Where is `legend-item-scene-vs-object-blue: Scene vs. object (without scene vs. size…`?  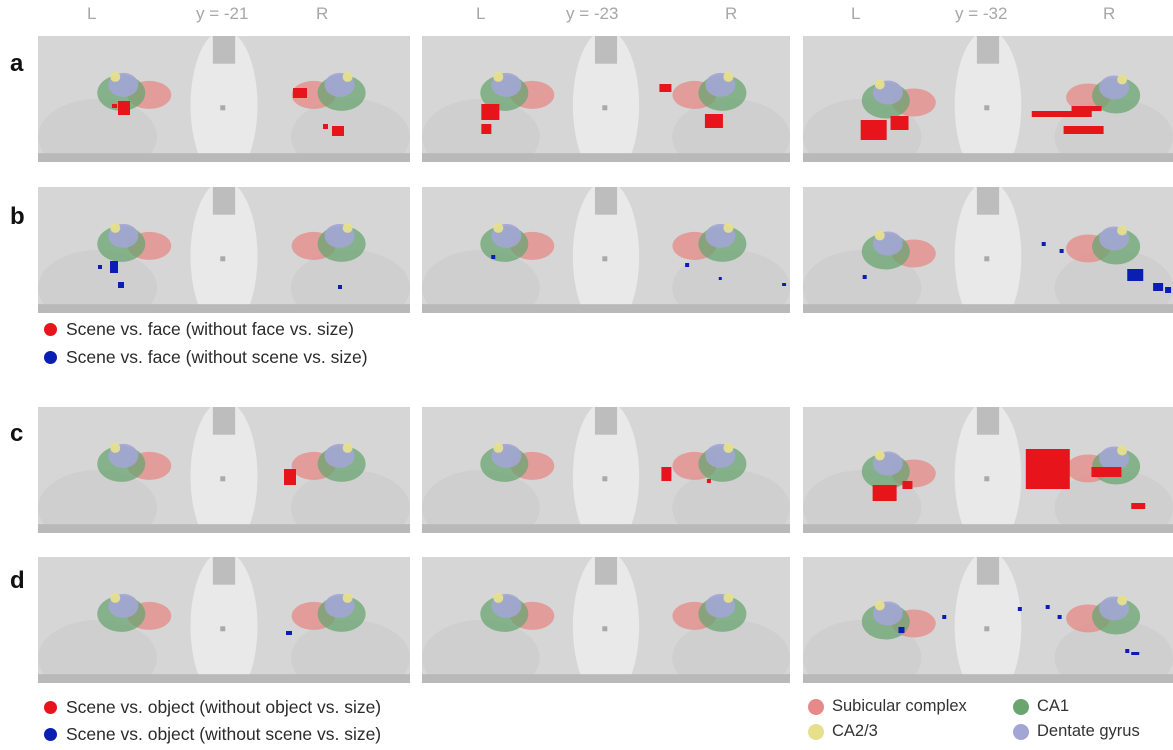 legend-item-scene-vs-object-blue: Scene vs. object (without scene vs. size… is located at coordinates (212, 734).